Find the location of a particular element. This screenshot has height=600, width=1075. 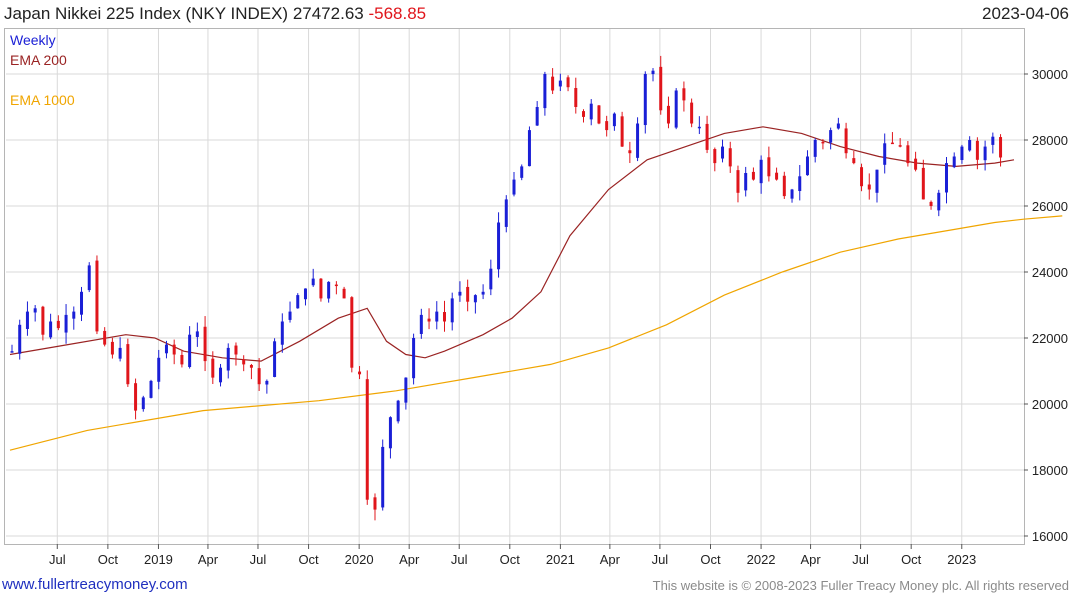

site-link: www.fullertreacymoney.com is located at coordinates (95, 584).